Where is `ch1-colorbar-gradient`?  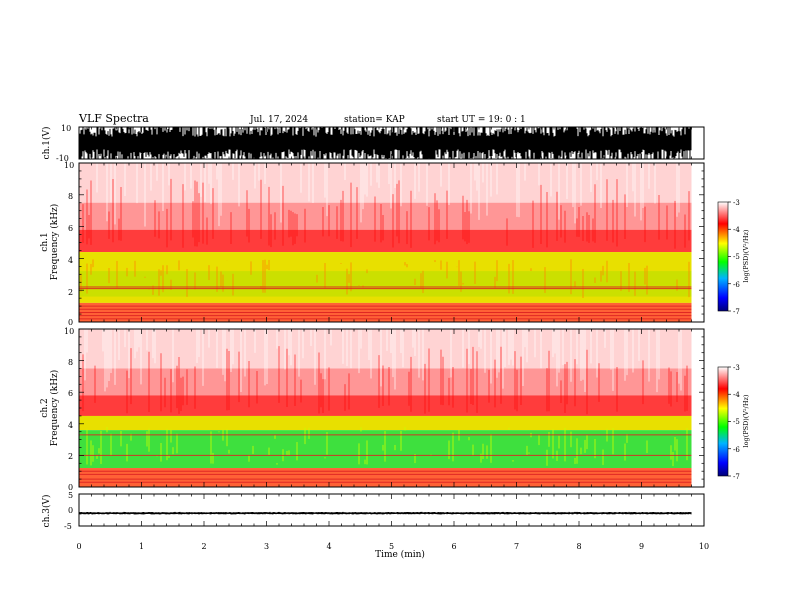
ch1-colorbar-gradient is located at coordinates (723, 256).